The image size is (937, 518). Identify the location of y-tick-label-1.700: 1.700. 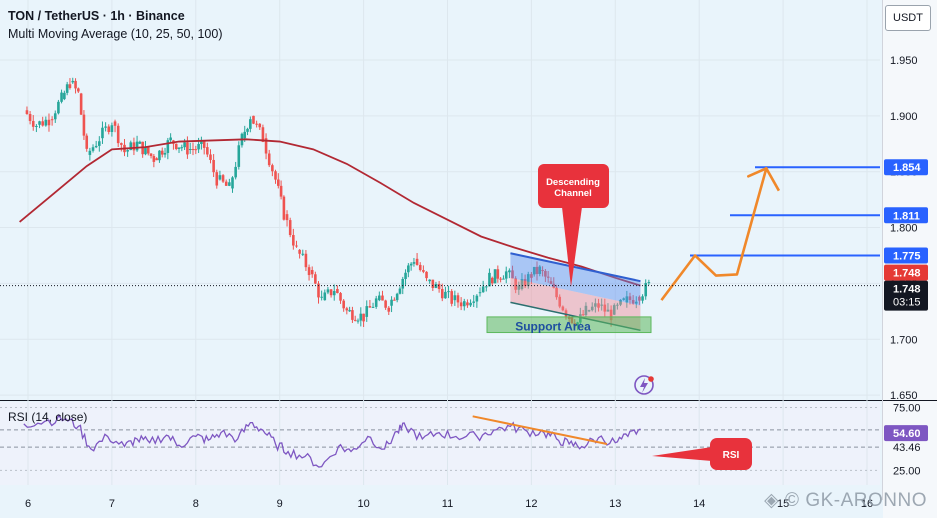
(904, 340).